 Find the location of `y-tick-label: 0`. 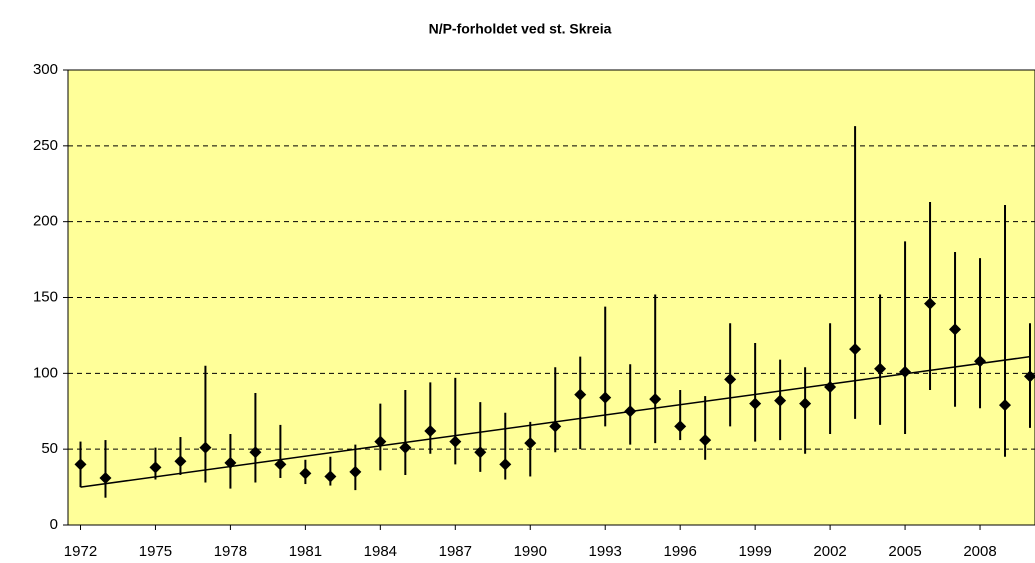

y-tick-label: 0 is located at coordinates (54, 524).